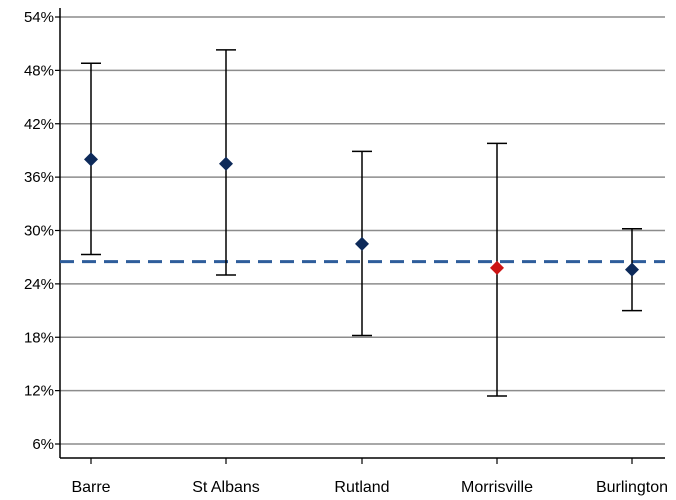 Image resolution: width=676 pixels, height=500 pixels. I want to click on y-tick-label: 12%, so click(39, 391).